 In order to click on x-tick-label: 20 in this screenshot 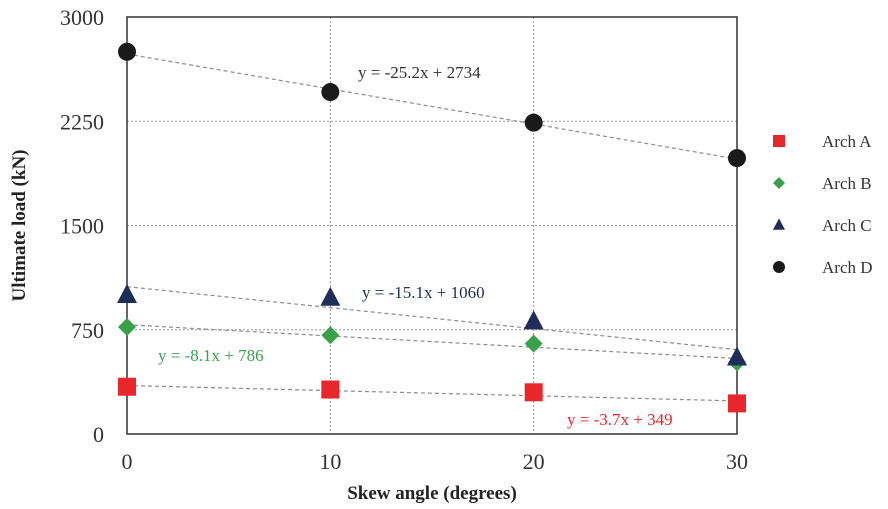, I will do `click(534, 461)`.